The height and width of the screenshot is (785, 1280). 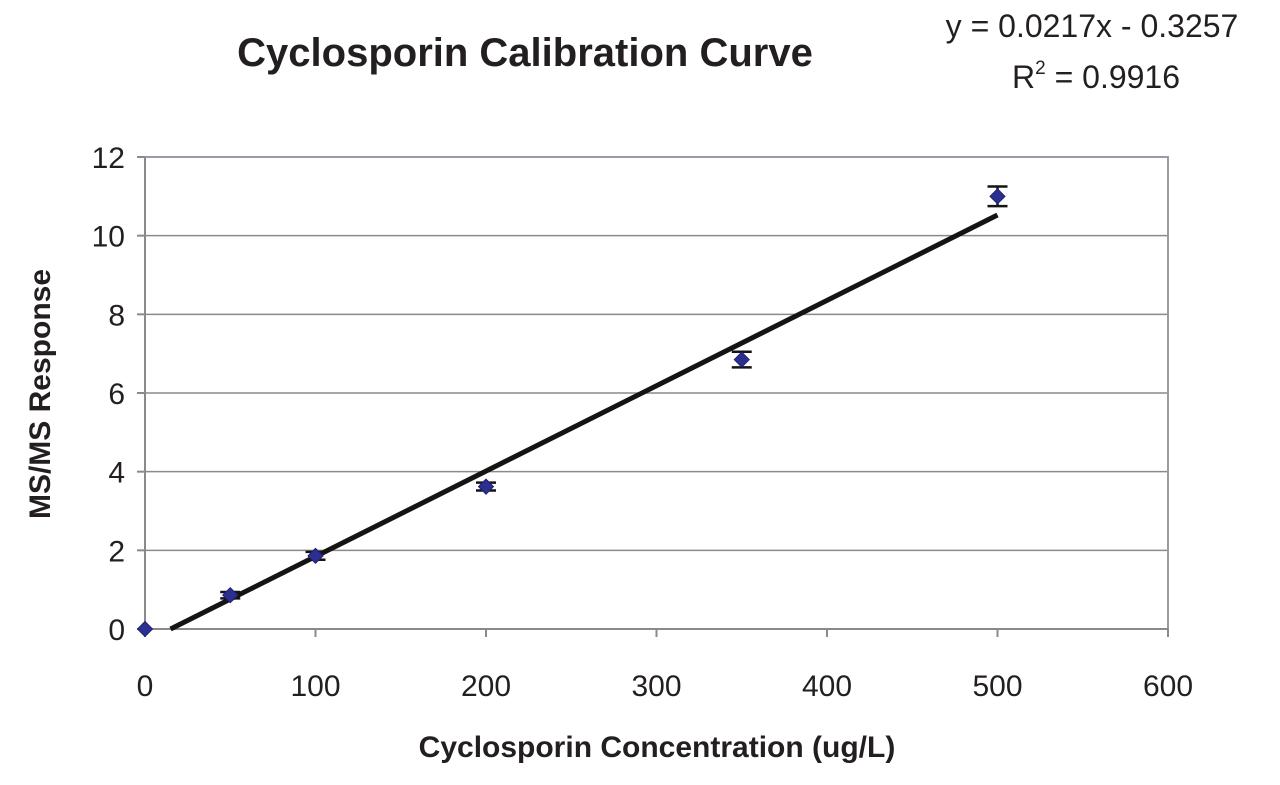 What do you see at coordinates (108, 158) in the screenshot?
I see `y-tick-label-6: 12` at bounding box center [108, 158].